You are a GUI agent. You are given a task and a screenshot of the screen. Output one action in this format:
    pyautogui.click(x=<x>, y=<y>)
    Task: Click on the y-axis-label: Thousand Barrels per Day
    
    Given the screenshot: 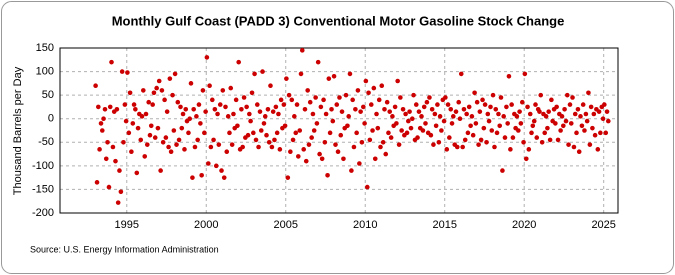 What is the action you would take?
    pyautogui.click(x=18, y=130)
    